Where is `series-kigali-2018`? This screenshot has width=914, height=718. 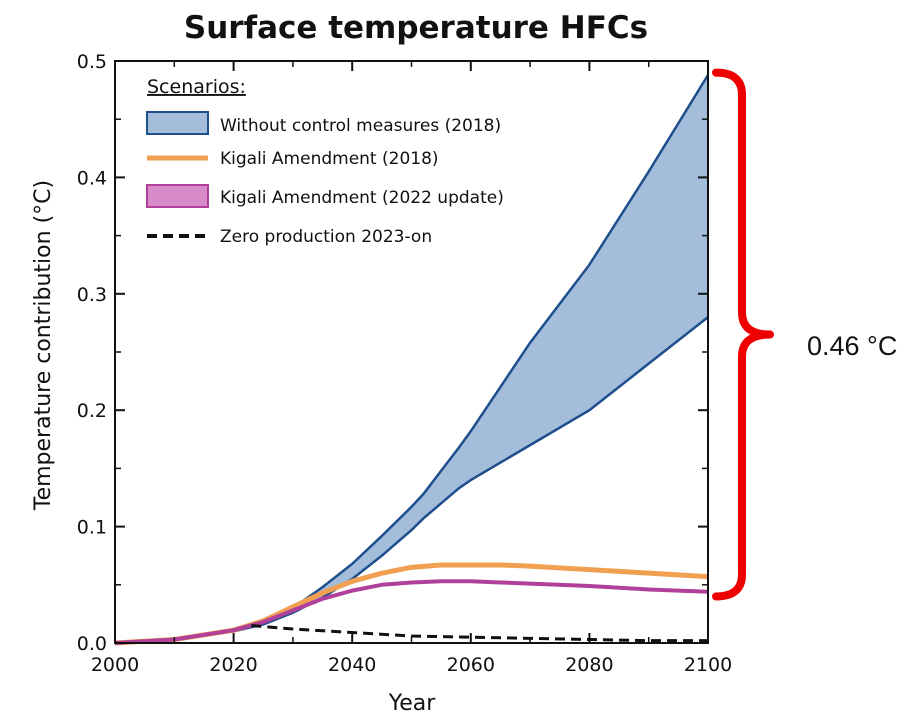 series-kigali-2018 is located at coordinates (411, 604).